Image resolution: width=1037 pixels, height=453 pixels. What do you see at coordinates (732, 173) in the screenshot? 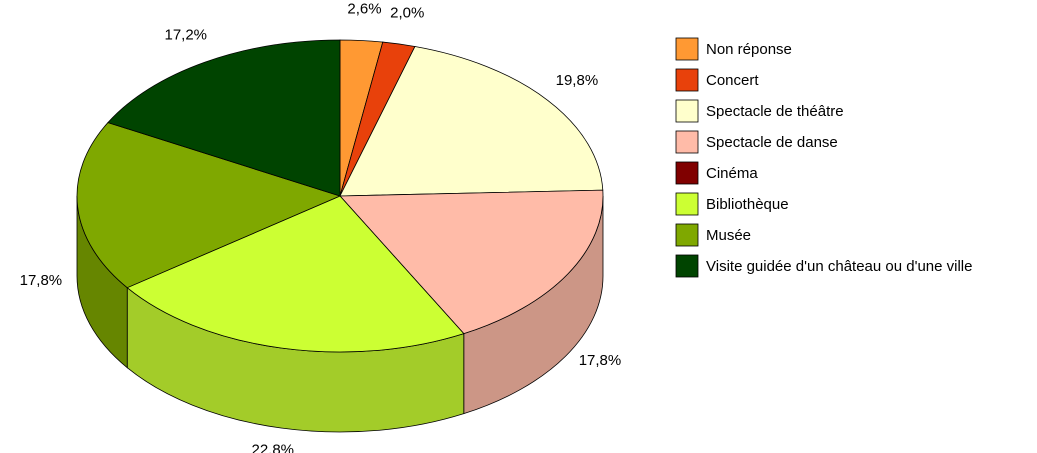
I see `legend-label: Cinéma` at bounding box center [732, 173].